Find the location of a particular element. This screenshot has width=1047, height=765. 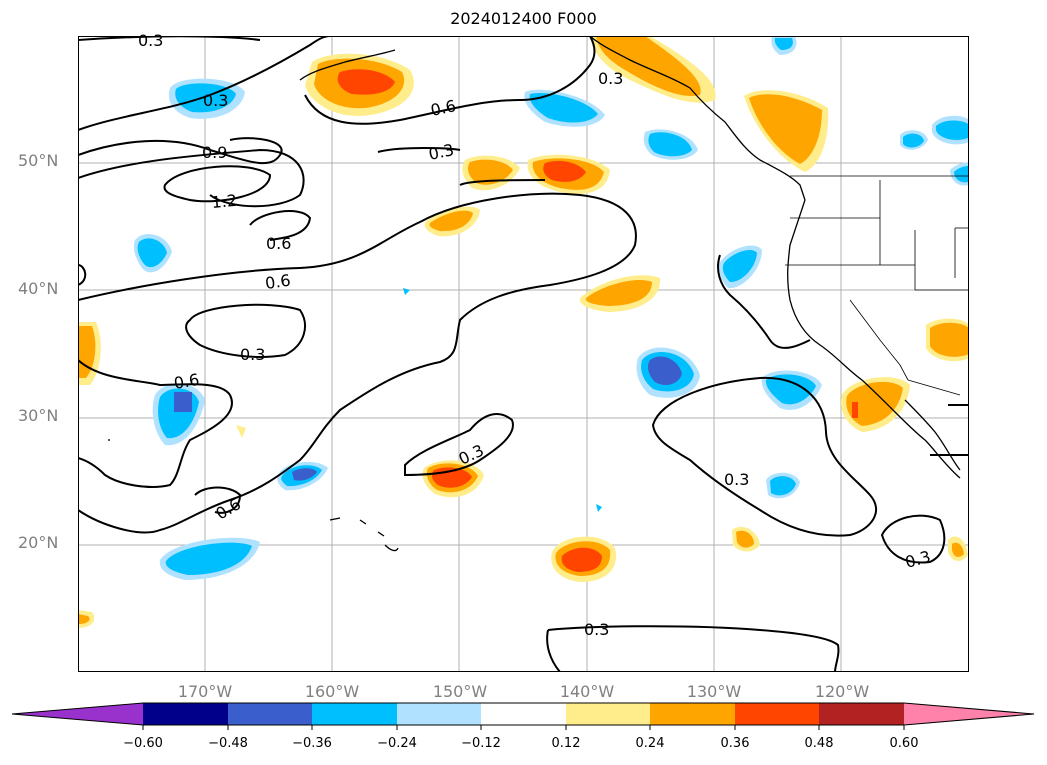

lon-label-150w: 150°W is located at coordinates (460, 691).